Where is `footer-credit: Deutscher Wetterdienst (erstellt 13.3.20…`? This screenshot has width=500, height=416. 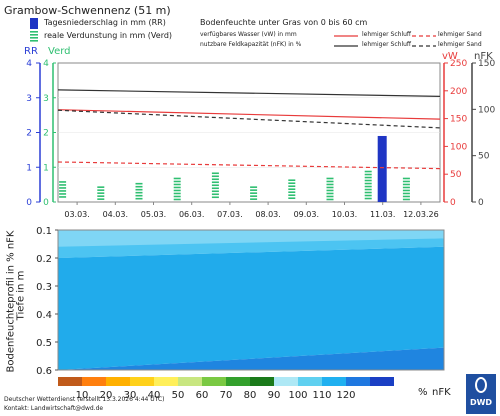 footer-credit: Deutscher Wetterdienst (erstellt 13.3.20… is located at coordinates (84, 399).